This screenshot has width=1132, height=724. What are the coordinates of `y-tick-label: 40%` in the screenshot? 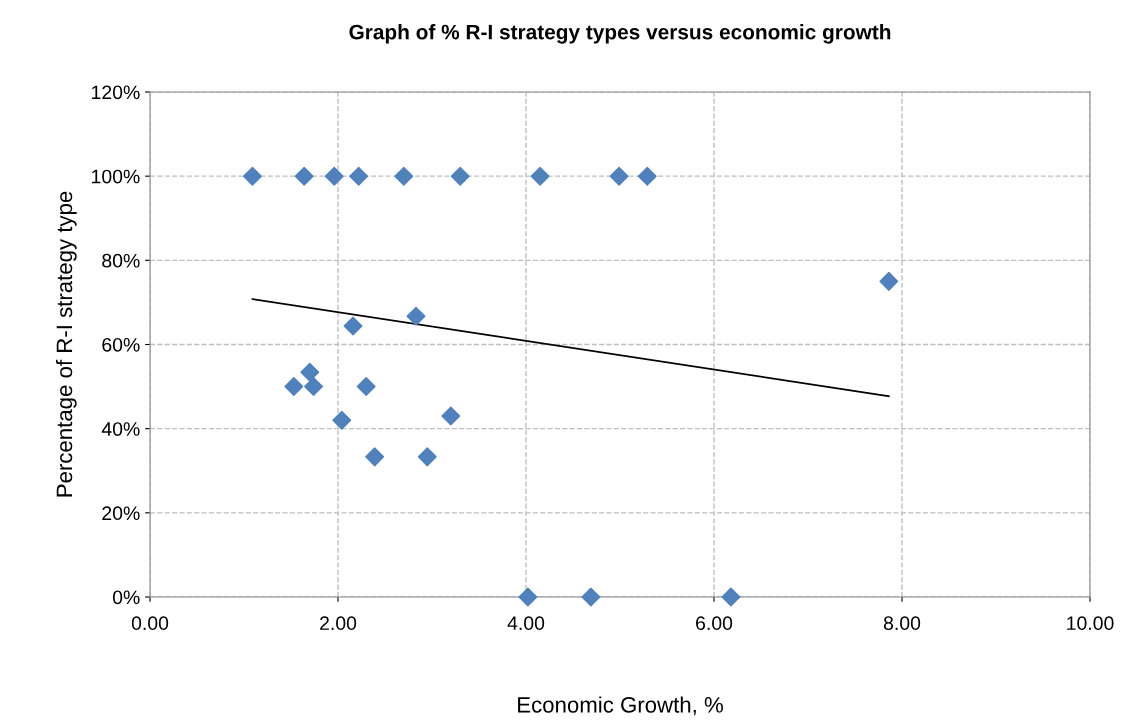 It's located at (120, 429).